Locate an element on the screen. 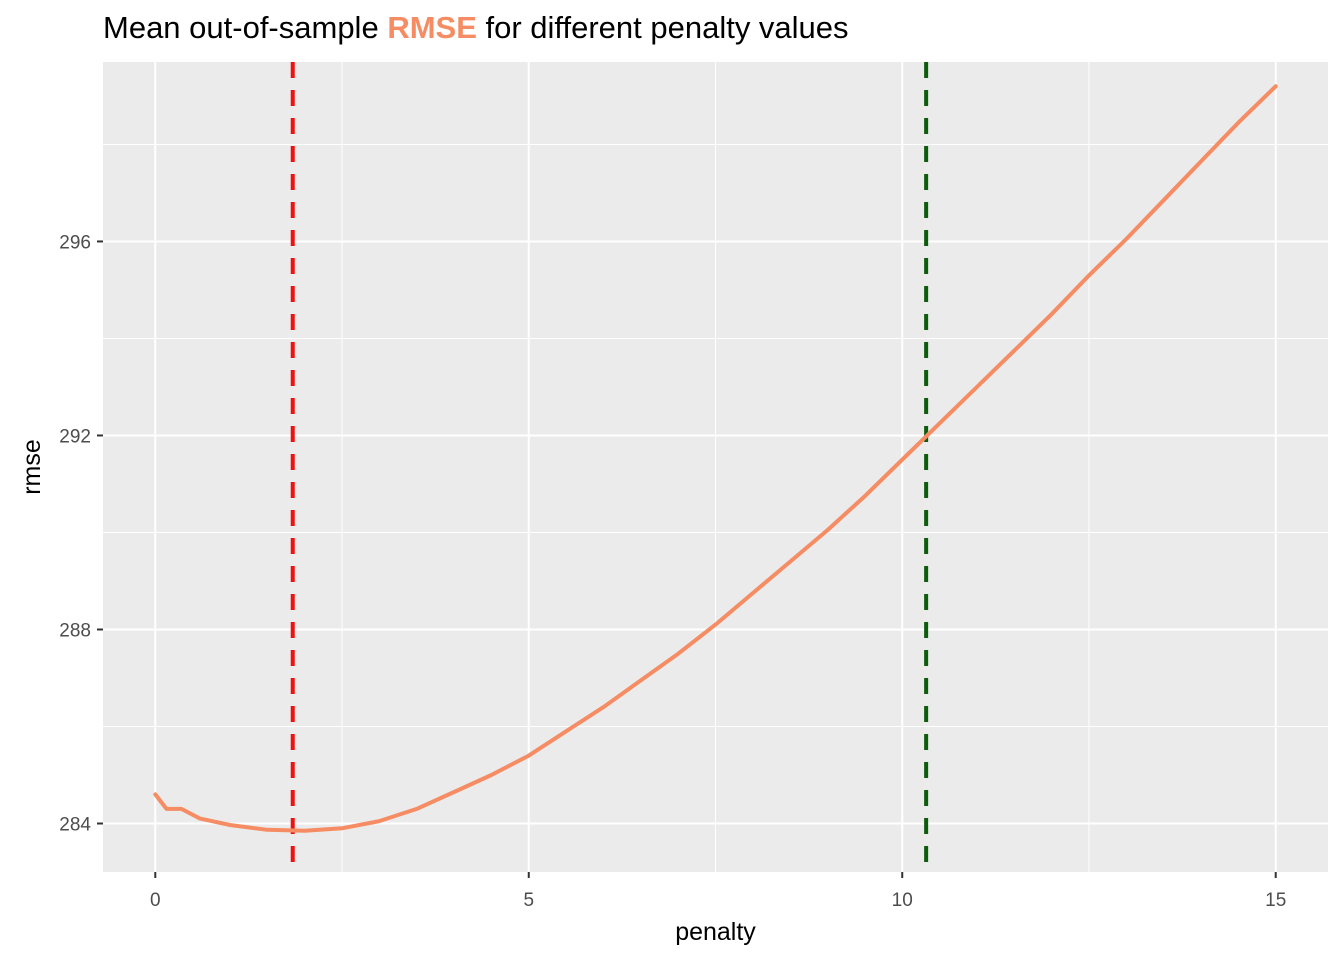 This screenshot has height=960, width=1344. title-prefix: Mean out-of-sample is located at coordinates (245, 27).